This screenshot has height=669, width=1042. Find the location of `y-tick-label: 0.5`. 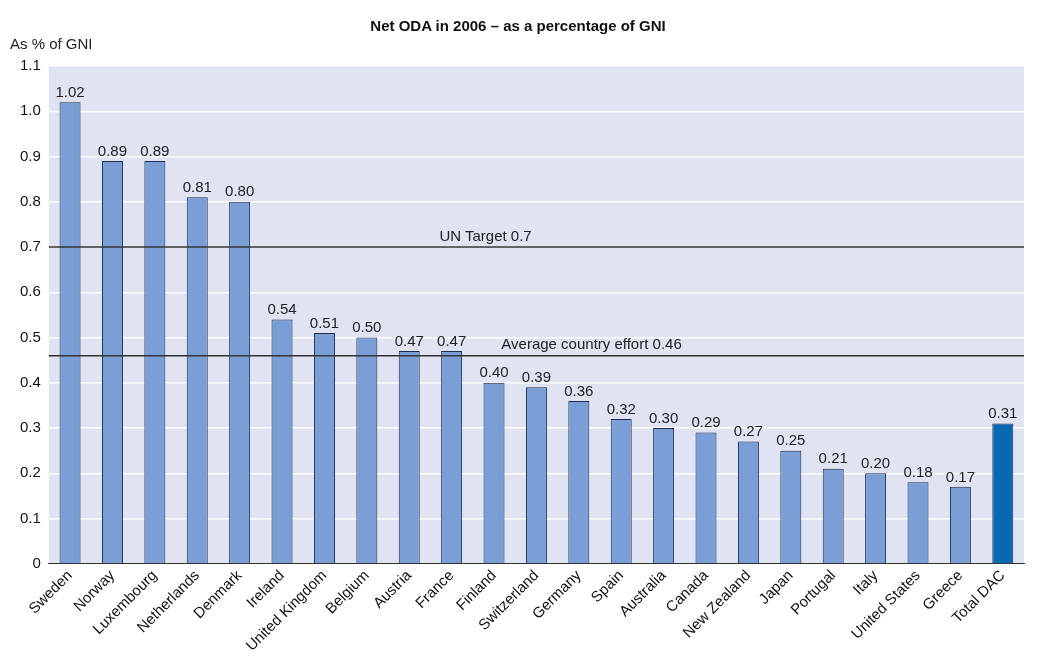

y-tick-label: 0.5 is located at coordinates (30, 336).